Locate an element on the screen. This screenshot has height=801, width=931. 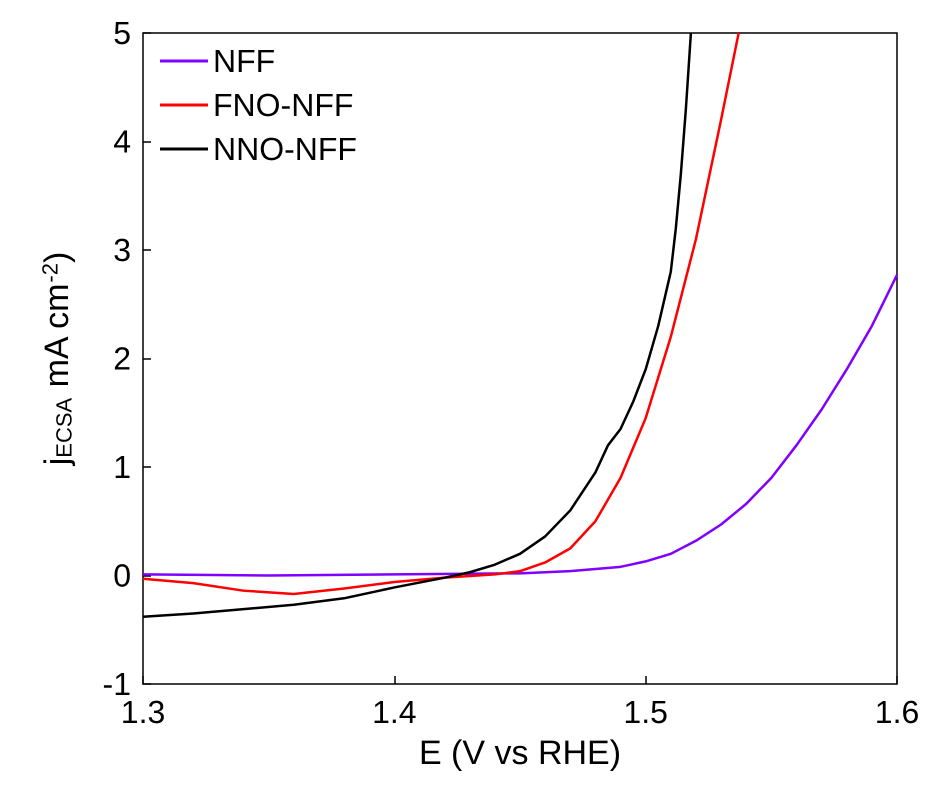
y-tick-label: 0 is located at coordinates (122, 576).